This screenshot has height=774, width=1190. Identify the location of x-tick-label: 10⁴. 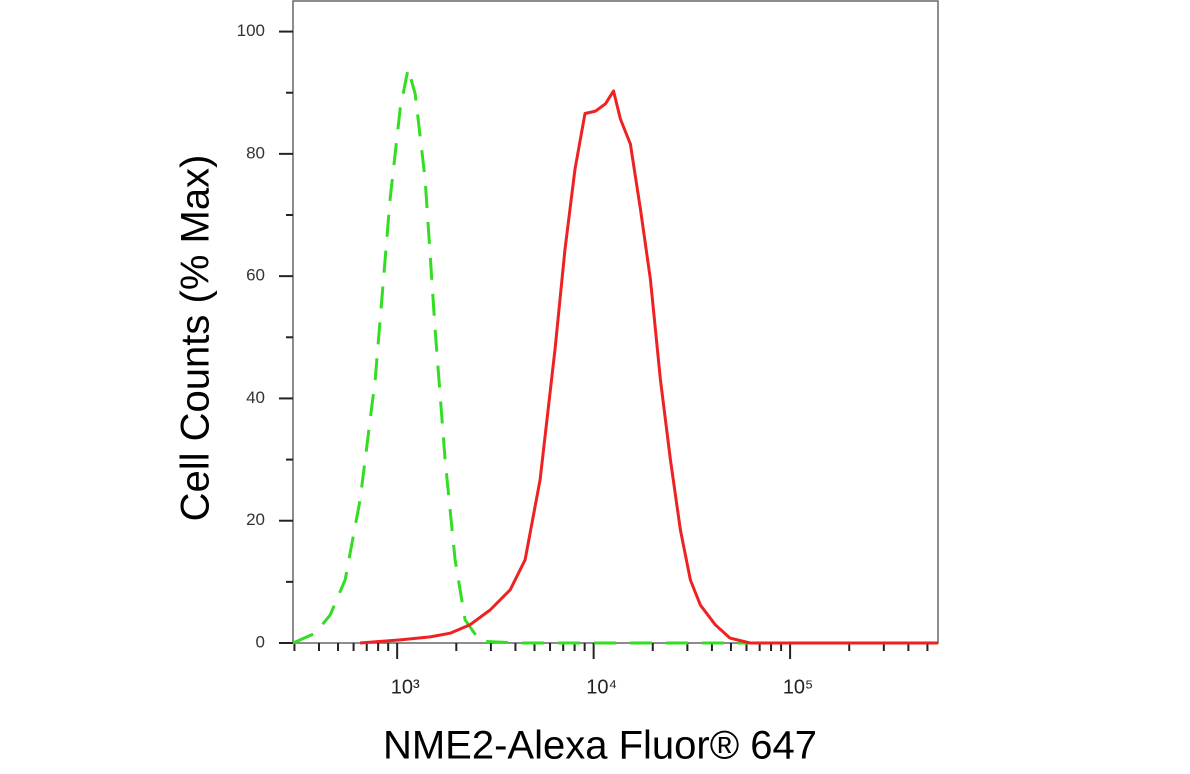
(601, 687).